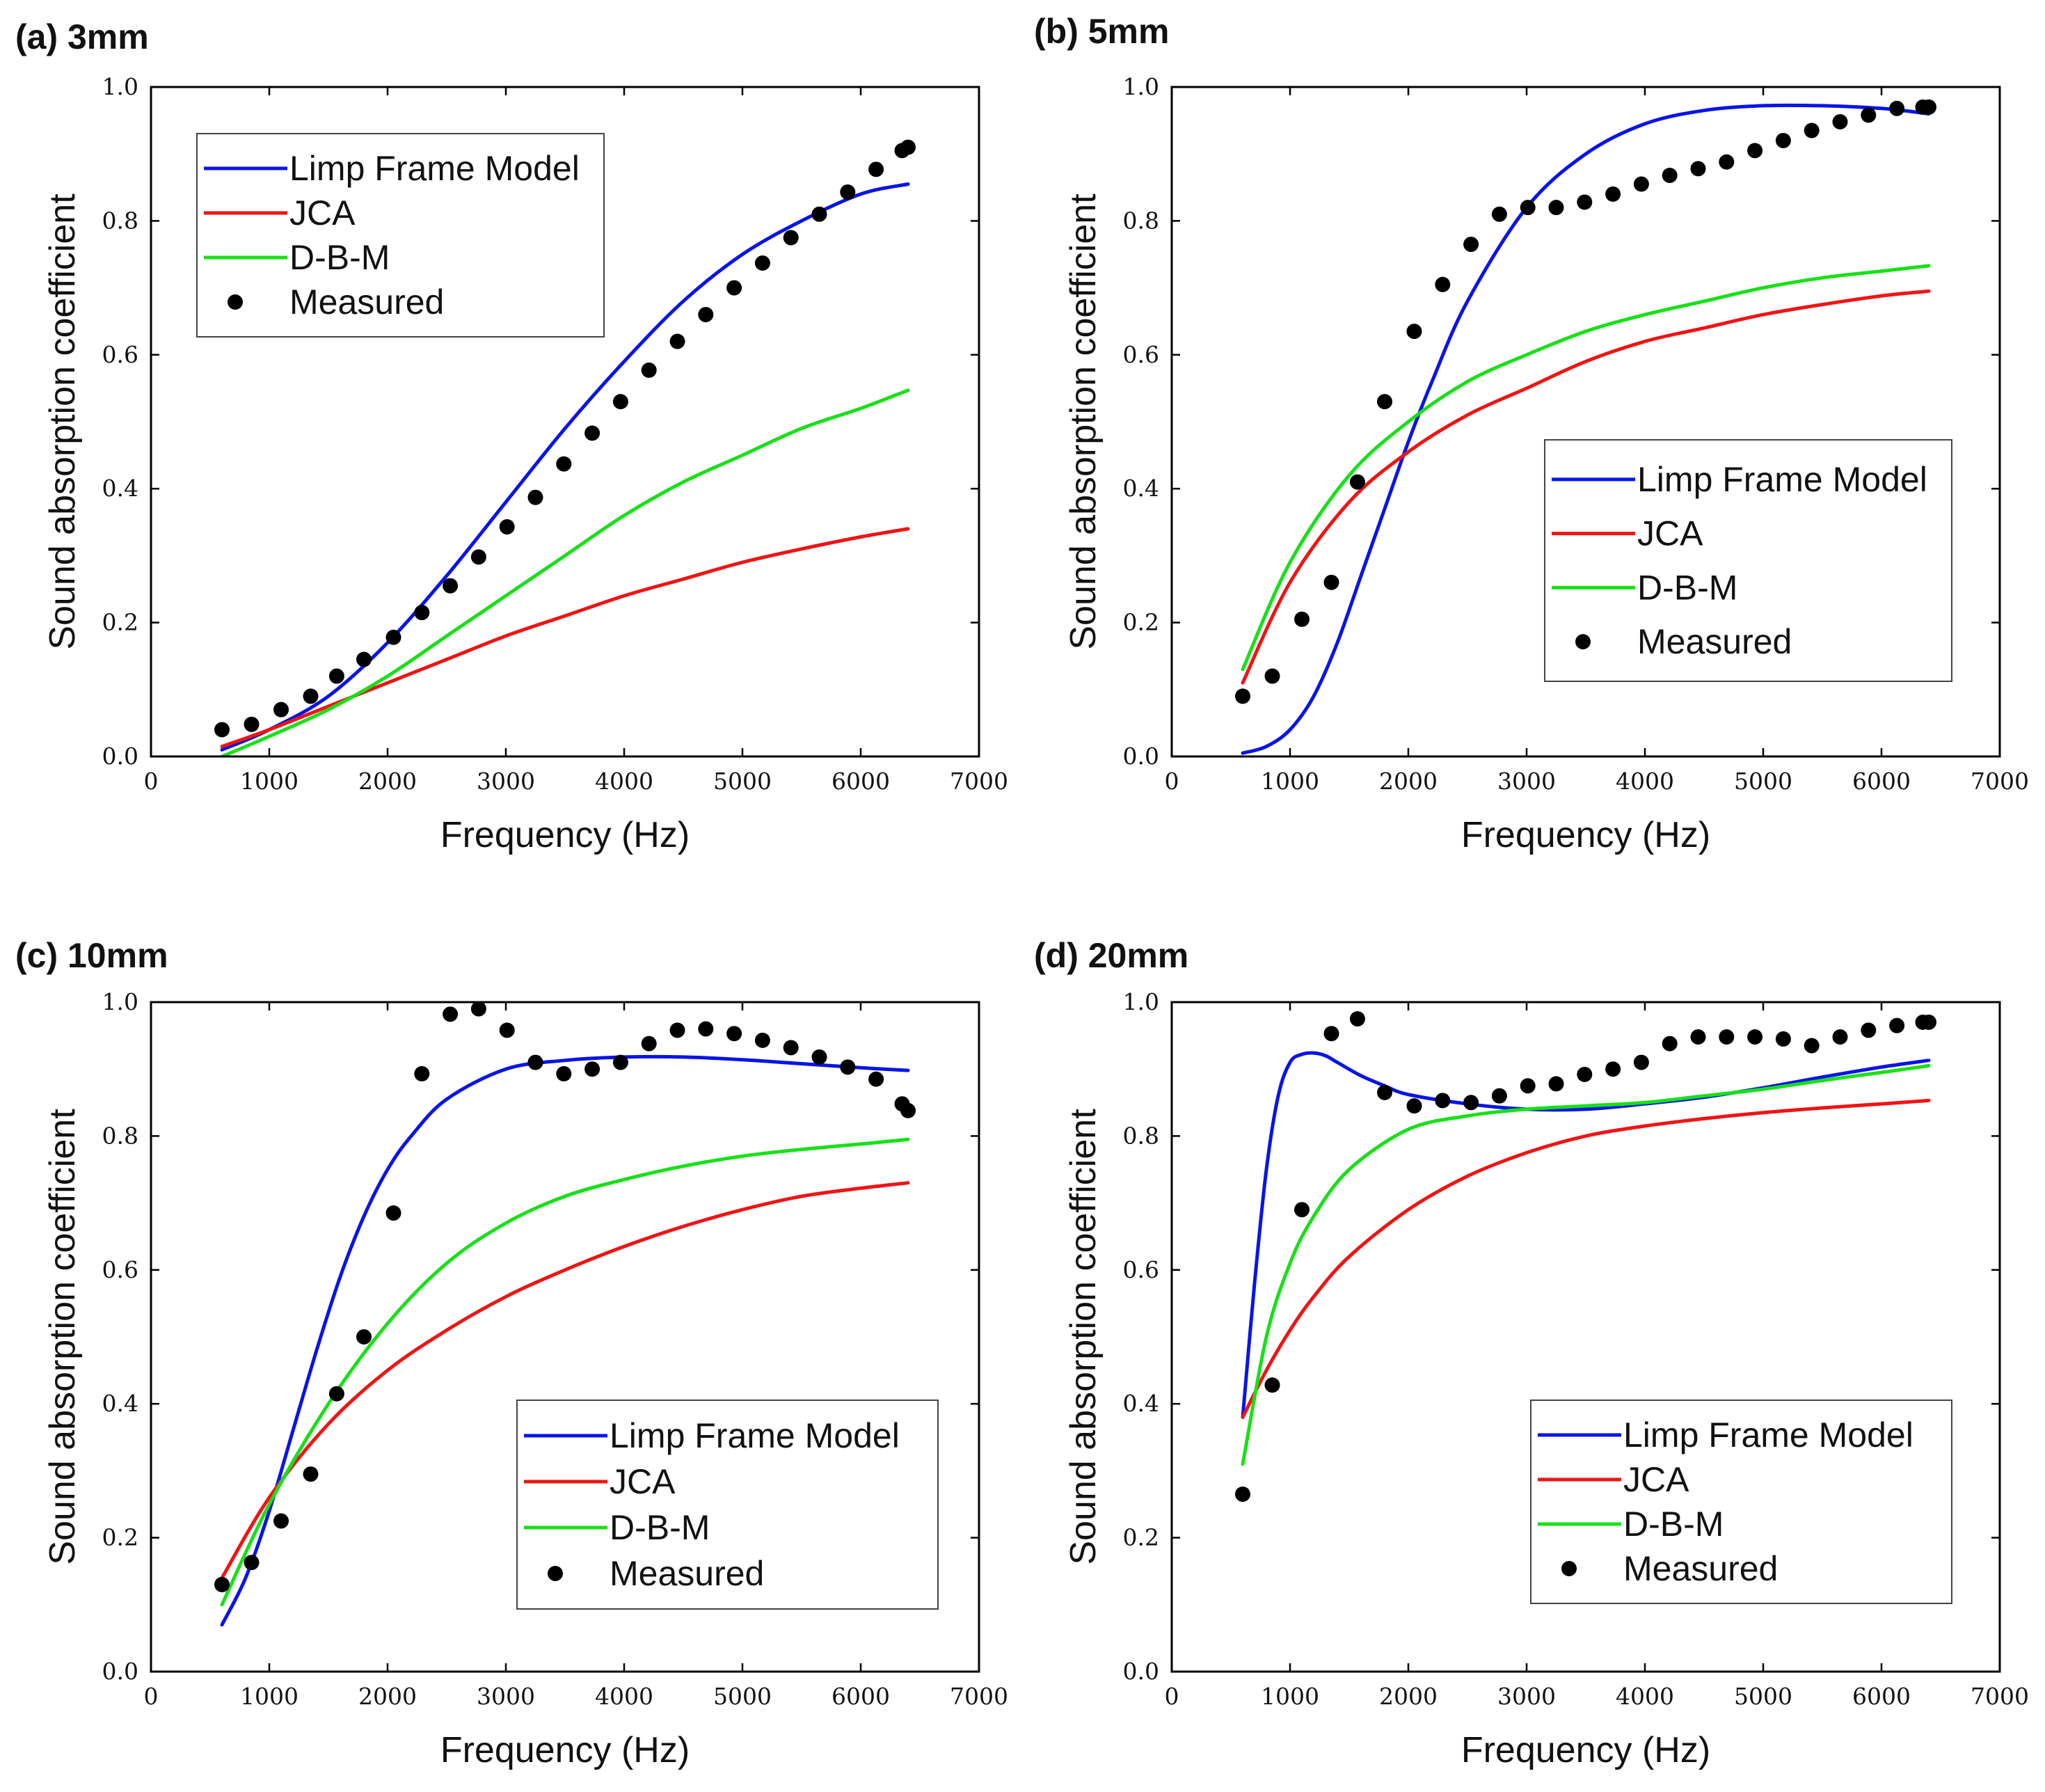 The image size is (2045, 1792). Describe the element at coordinates (1670, 533) in the screenshot. I see `legend-label: JCA` at that location.